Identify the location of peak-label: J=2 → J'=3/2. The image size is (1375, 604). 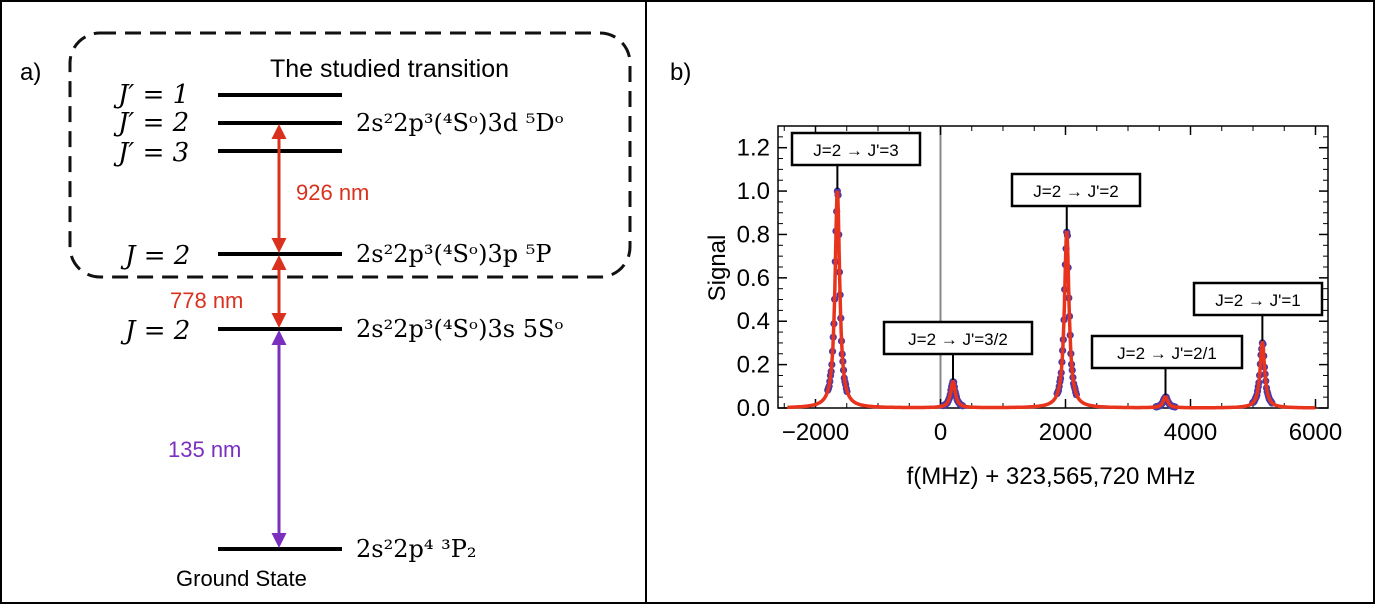
(958, 339).